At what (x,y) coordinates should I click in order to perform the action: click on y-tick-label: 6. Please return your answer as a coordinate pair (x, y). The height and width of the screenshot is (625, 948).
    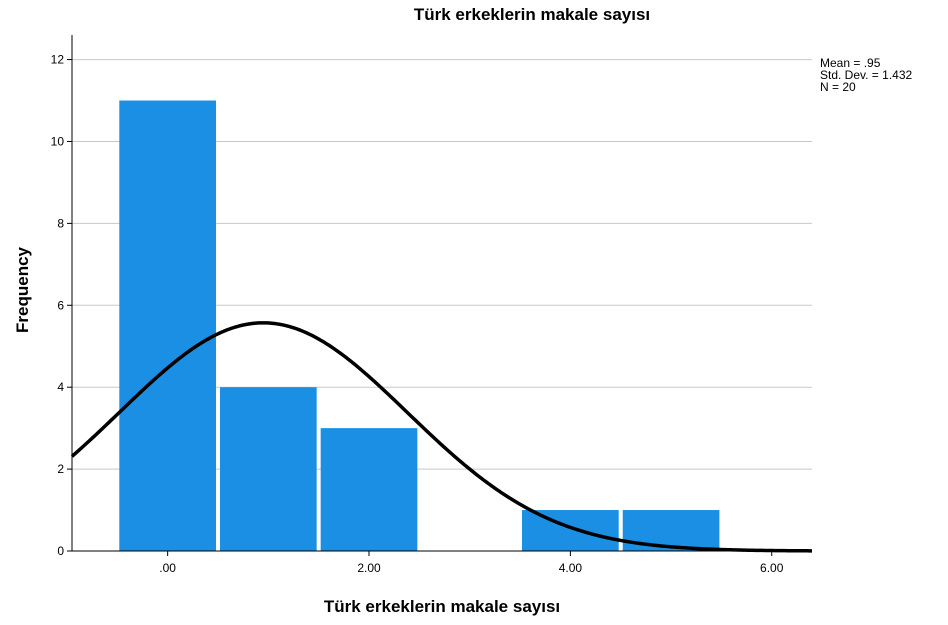
    Looking at the image, I should click on (60, 305).